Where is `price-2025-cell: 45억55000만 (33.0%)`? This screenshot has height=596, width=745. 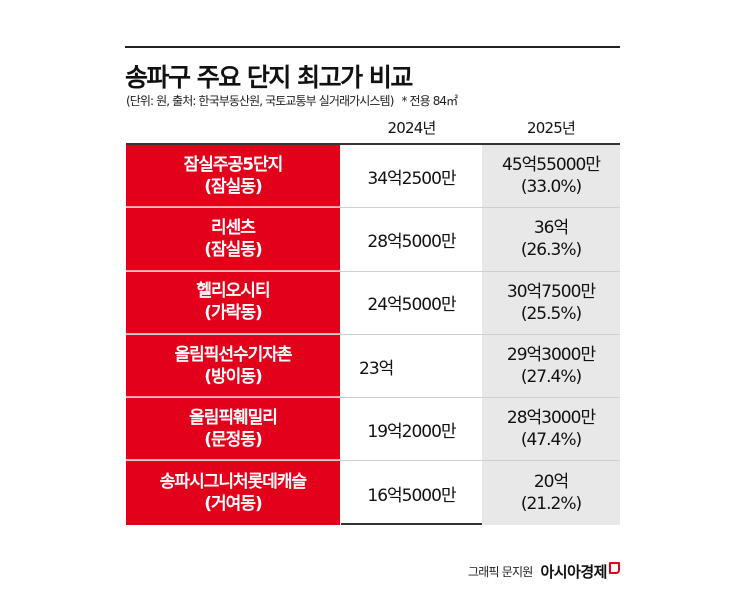 price-2025-cell: 45억55000만 (33.0%) is located at coordinates (551, 176).